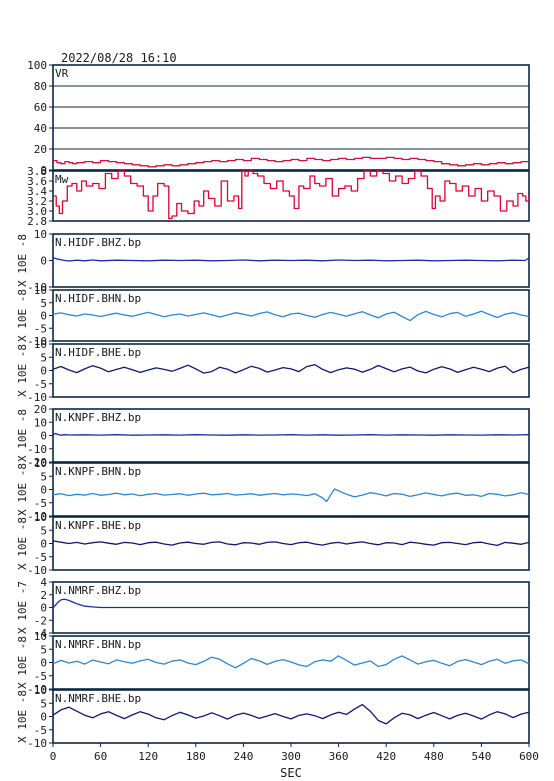  Describe the element at coordinates (291, 756) in the screenshot. I see `x-tick-label: 300` at that location.